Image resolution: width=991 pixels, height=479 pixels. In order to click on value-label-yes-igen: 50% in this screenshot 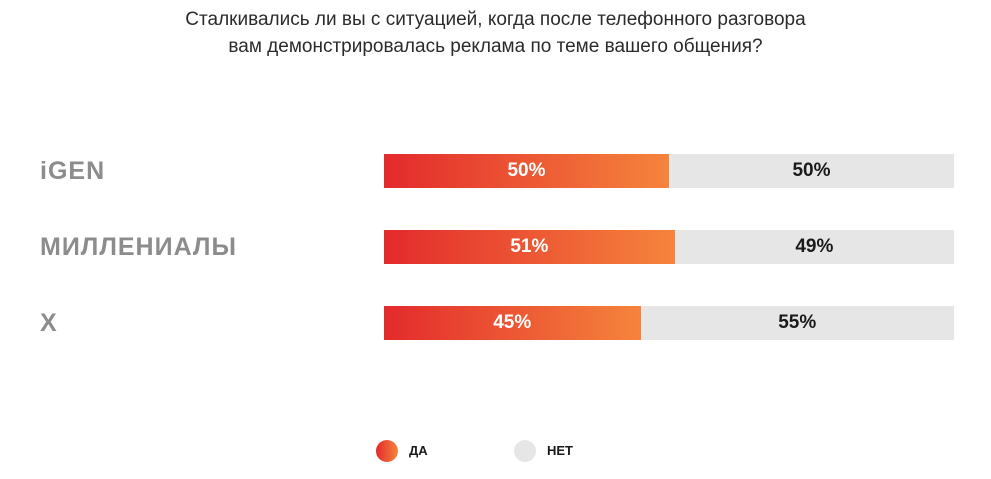, I will do `click(526, 170)`.